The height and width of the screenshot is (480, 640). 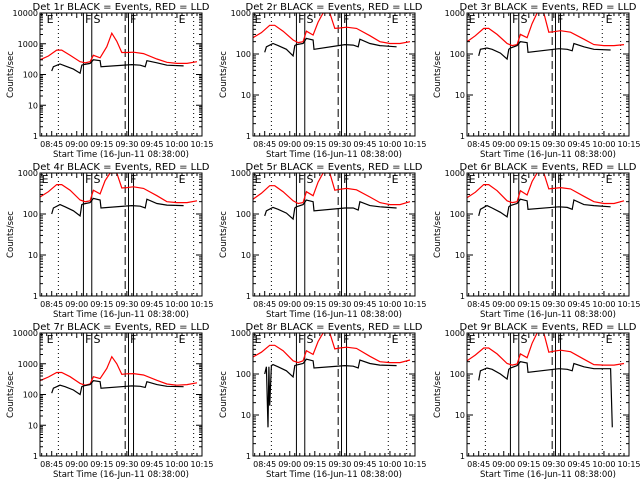 What do you see at coordinates (121, 327) in the screenshot?
I see `panel-title: Det 7r BLACK = Events, RED = LLD` at bounding box center [121, 327].